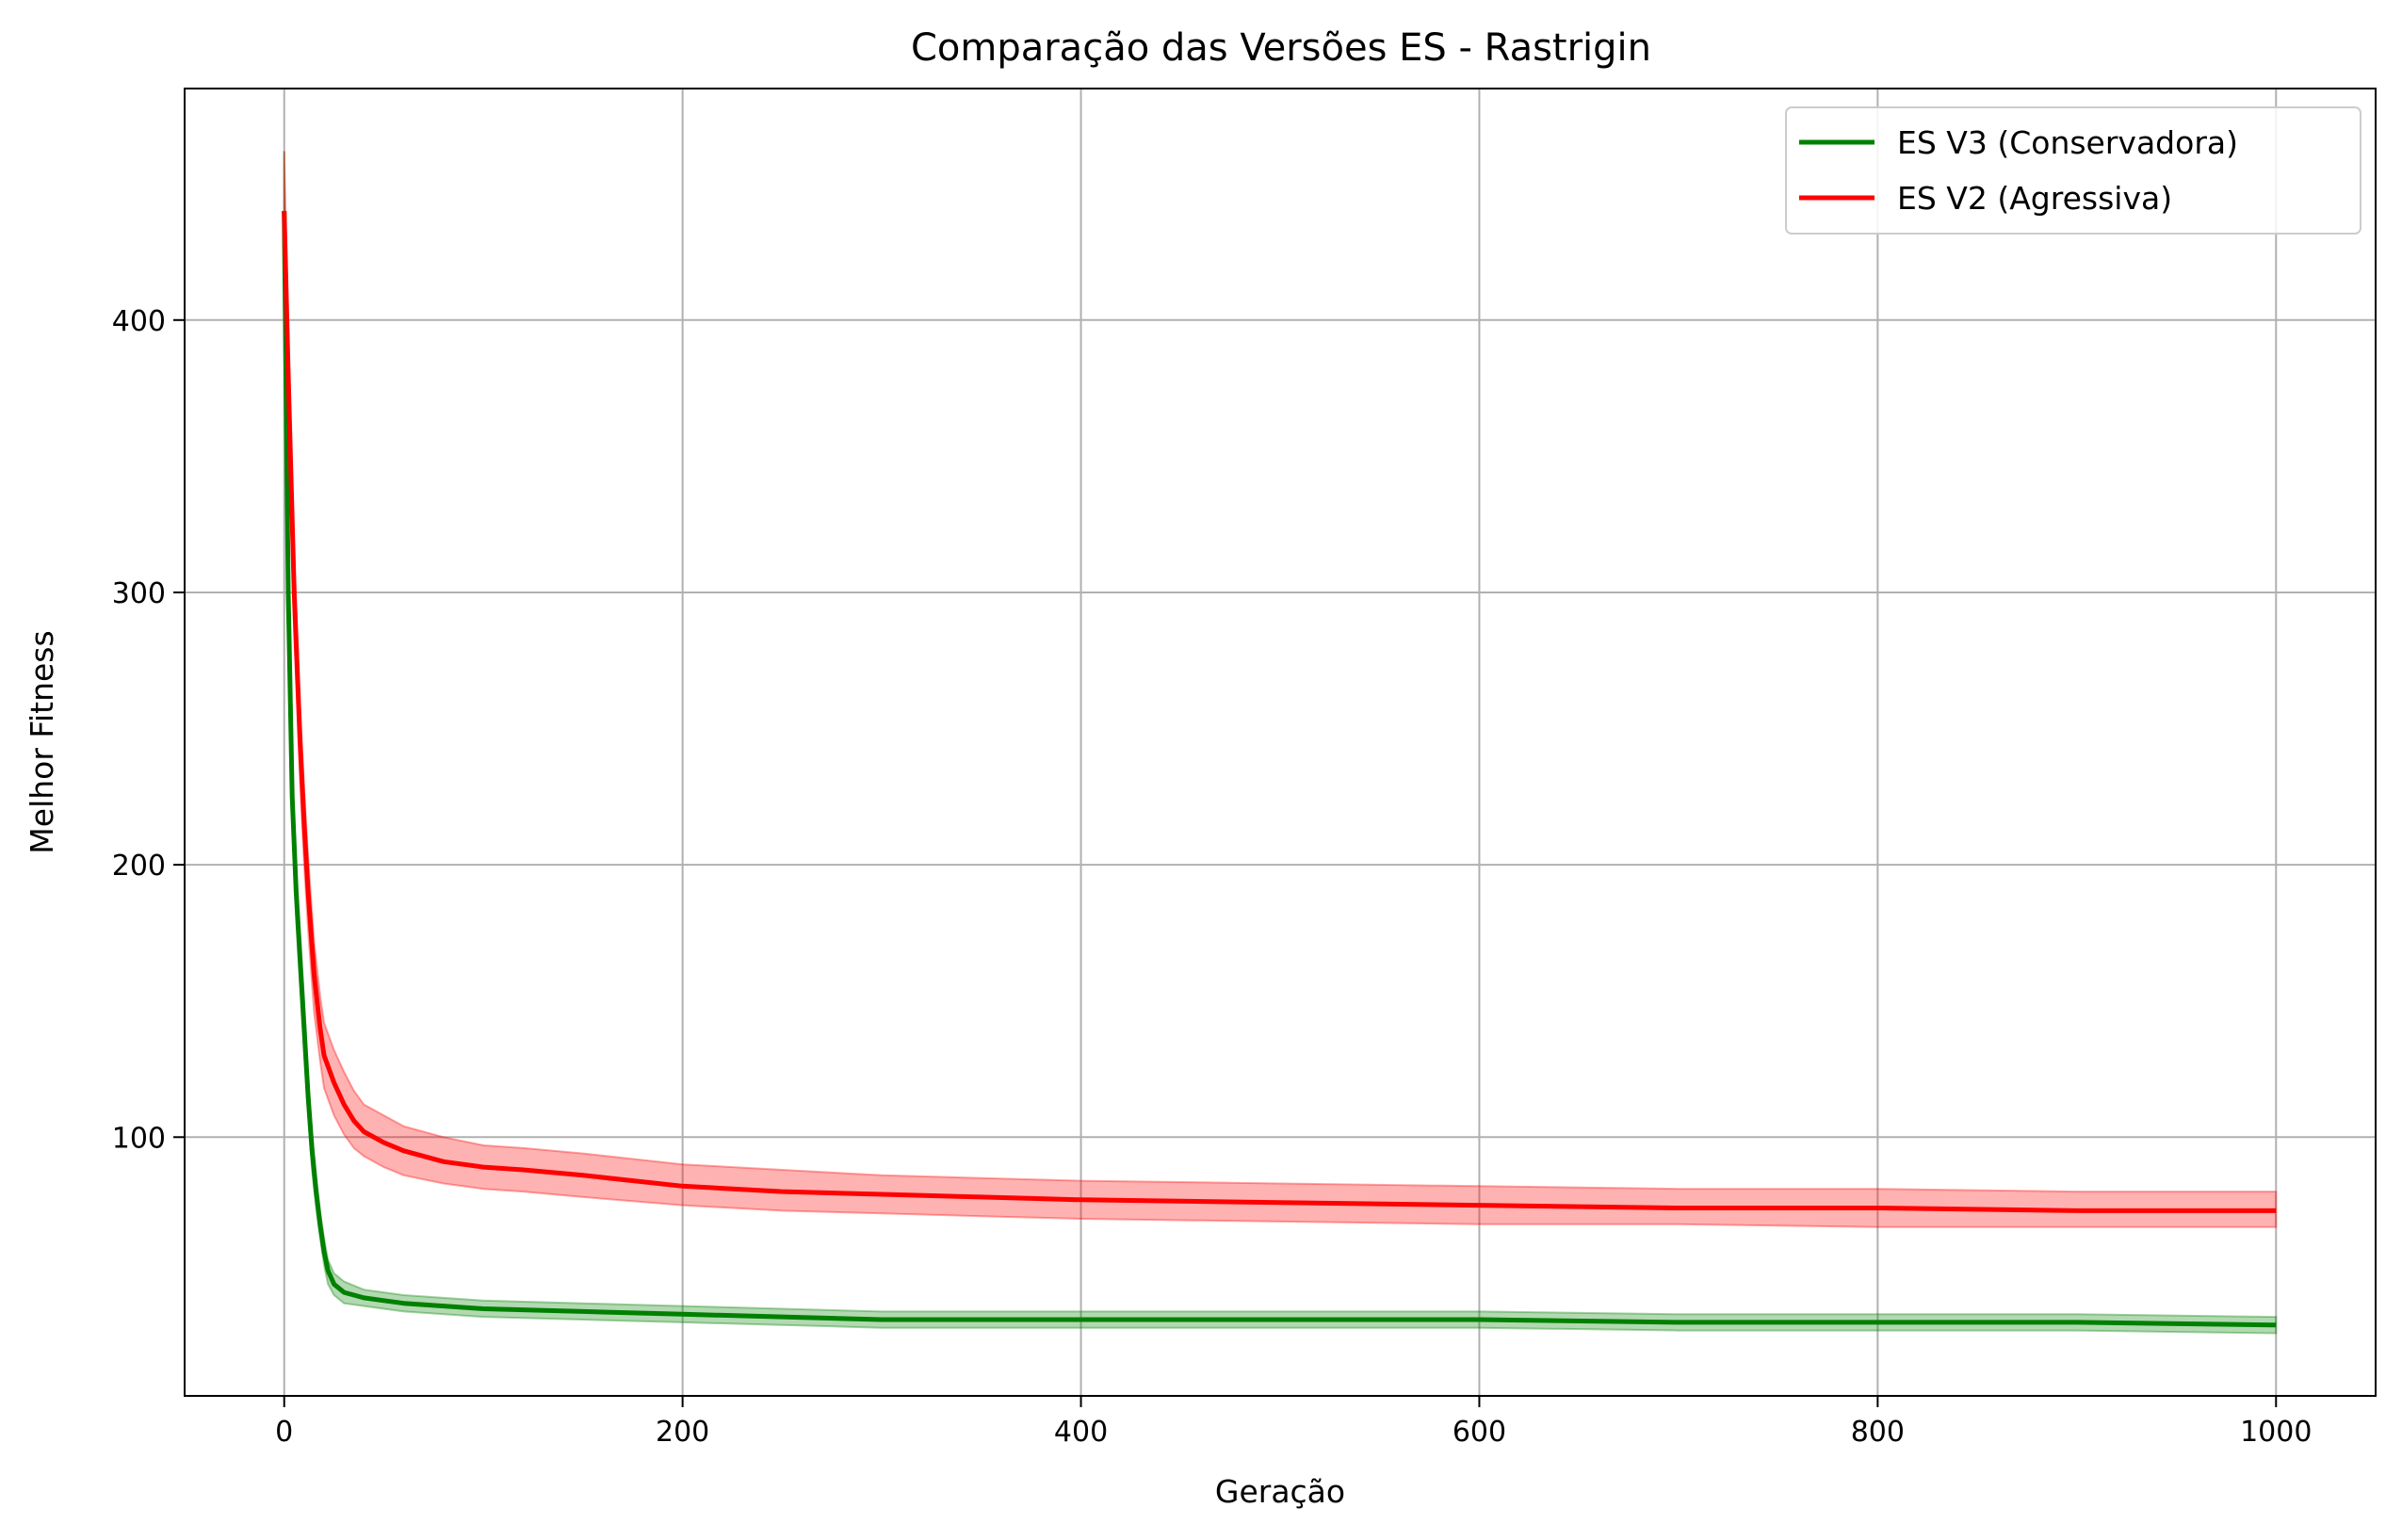 This screenshot has width=2402, height=1540. What do you see at coordinates (139, 1138) in the screenshot?
I see `y-tick-label: 100` at bounding box center [139, 1138].